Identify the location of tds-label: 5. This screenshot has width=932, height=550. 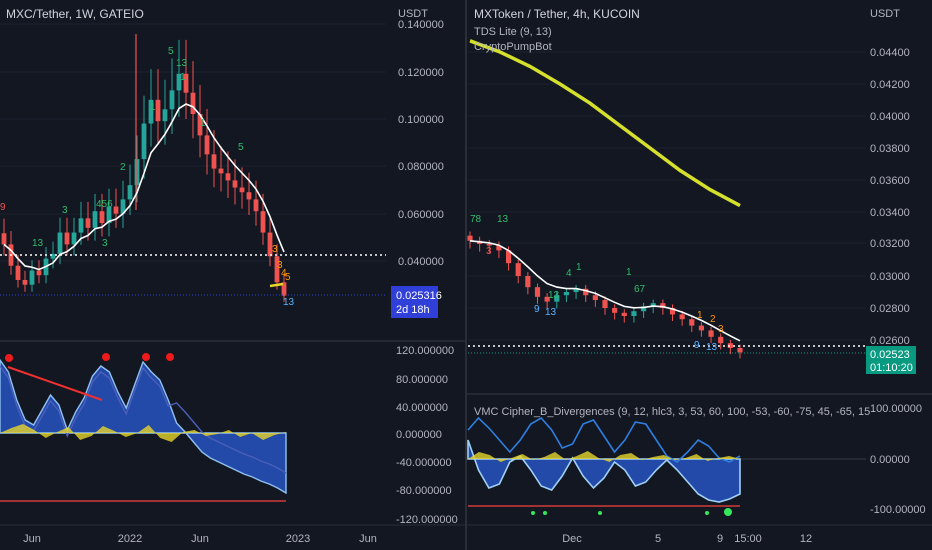
(241, 147).